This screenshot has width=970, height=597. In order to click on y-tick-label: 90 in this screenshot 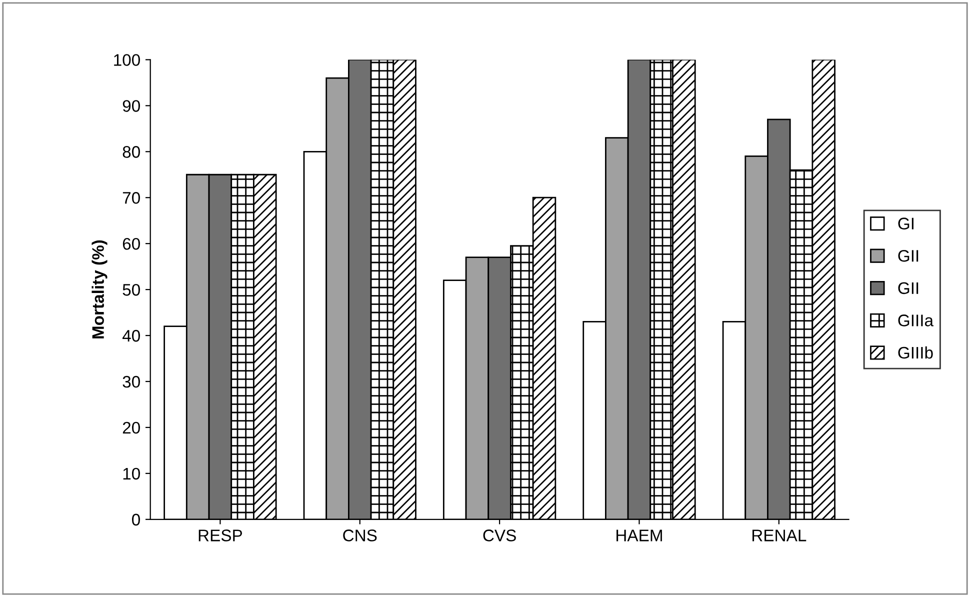, I will do `click(131, 106)`.